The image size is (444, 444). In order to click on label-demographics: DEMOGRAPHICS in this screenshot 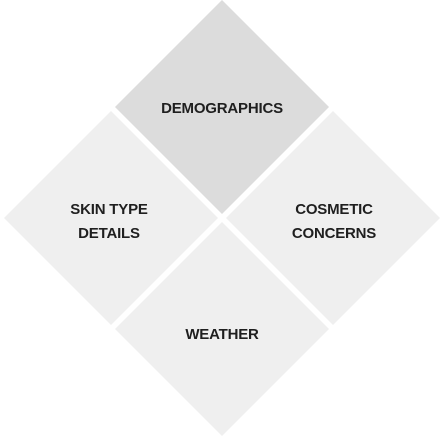, I will do `click(222, 109)`.